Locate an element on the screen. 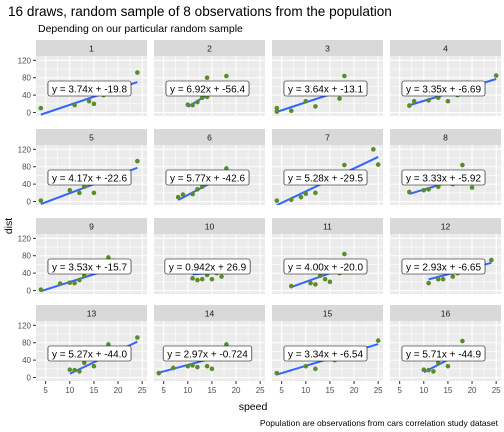 This screenshot has width=504, height=432. equation-text: y = 3.53x + -15.7 is located at coordinates (89, 268).